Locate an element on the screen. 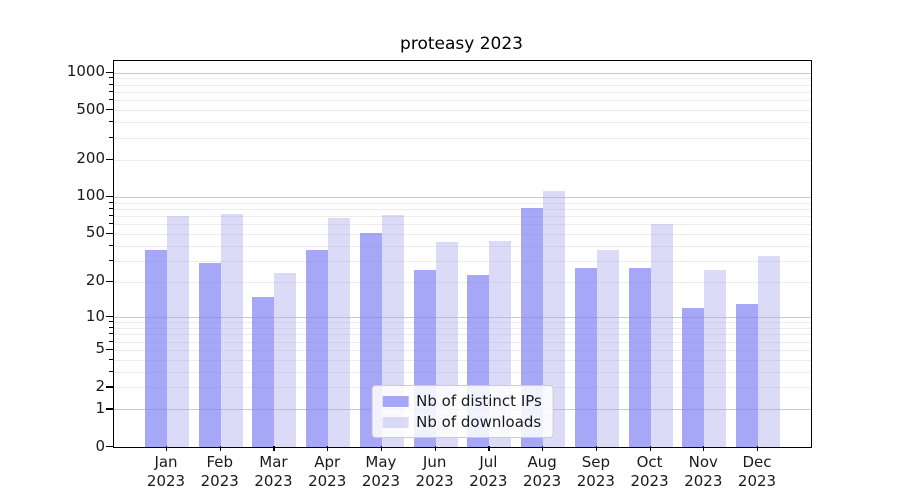 This screenshot has height=500, width=900. bar-downloads-feb is located at coordinates (231, 330).